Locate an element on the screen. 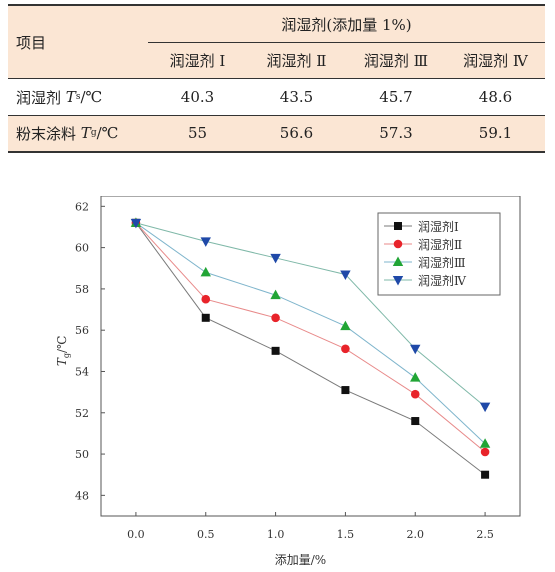  row-label-prefix: 润湿剂 is located at coordinates (39, 97).